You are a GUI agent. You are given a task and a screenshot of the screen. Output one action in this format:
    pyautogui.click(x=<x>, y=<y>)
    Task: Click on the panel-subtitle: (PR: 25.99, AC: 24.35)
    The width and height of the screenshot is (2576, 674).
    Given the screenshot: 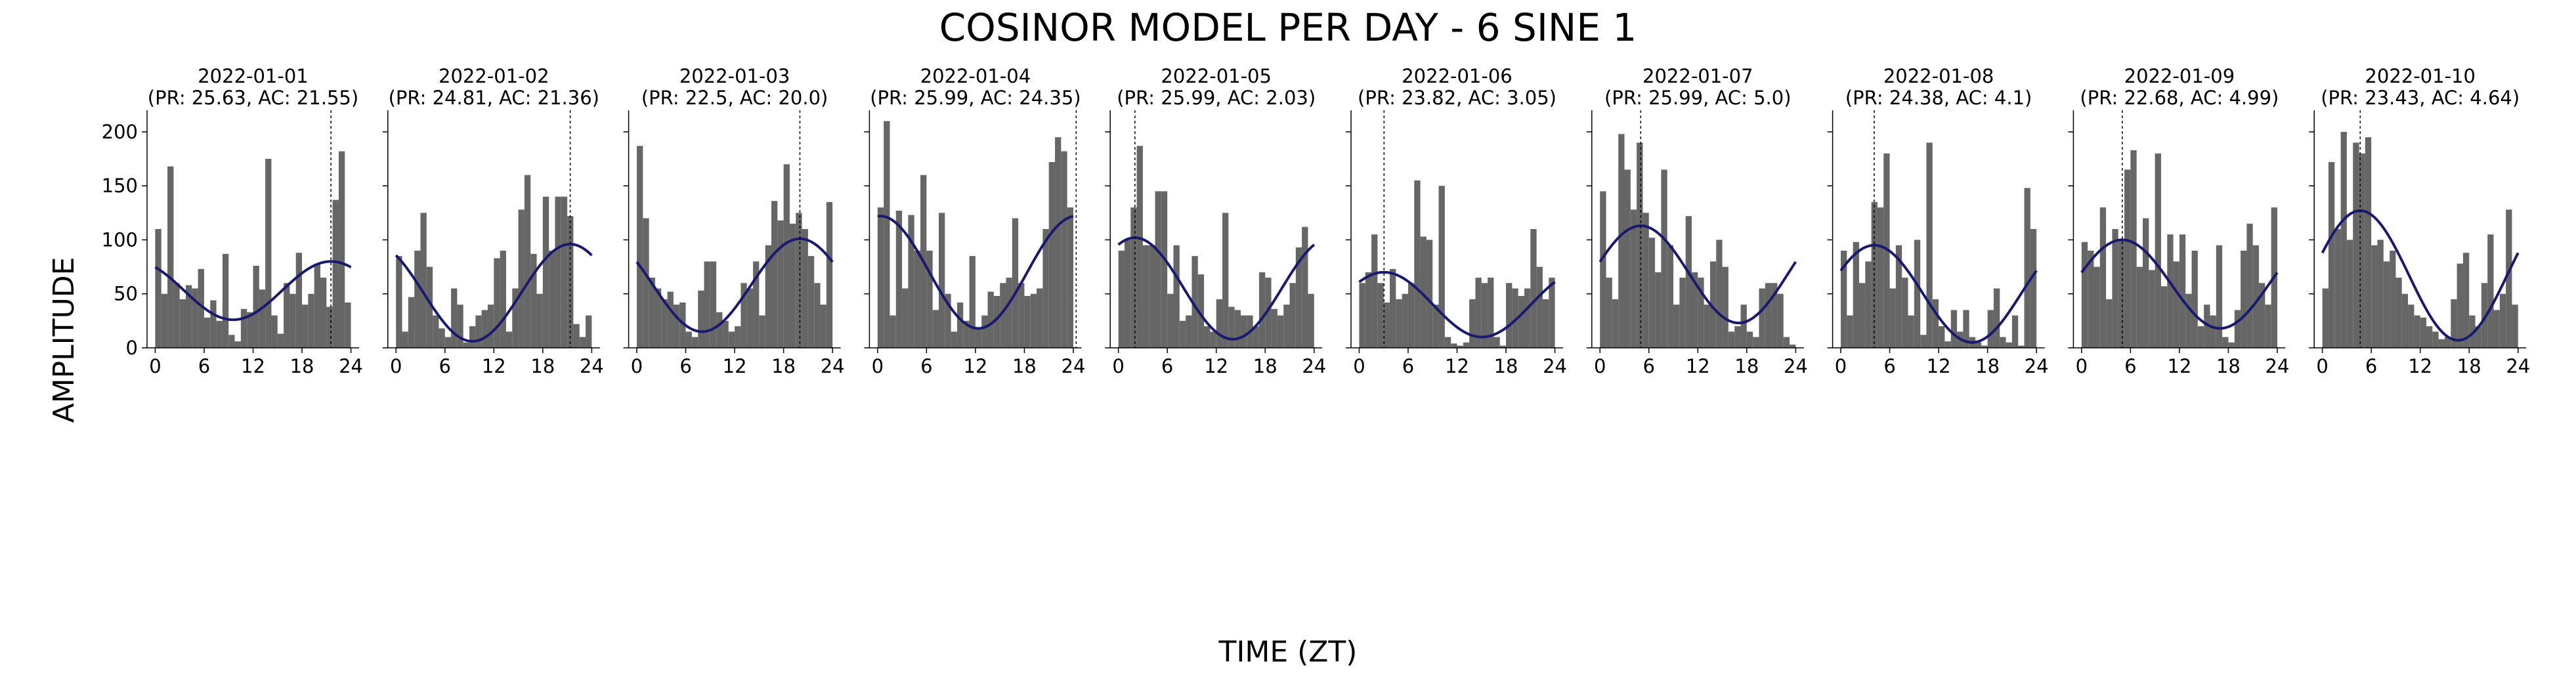 What is the action you would take?
    pyautogui.click(x=976, y=98)
    